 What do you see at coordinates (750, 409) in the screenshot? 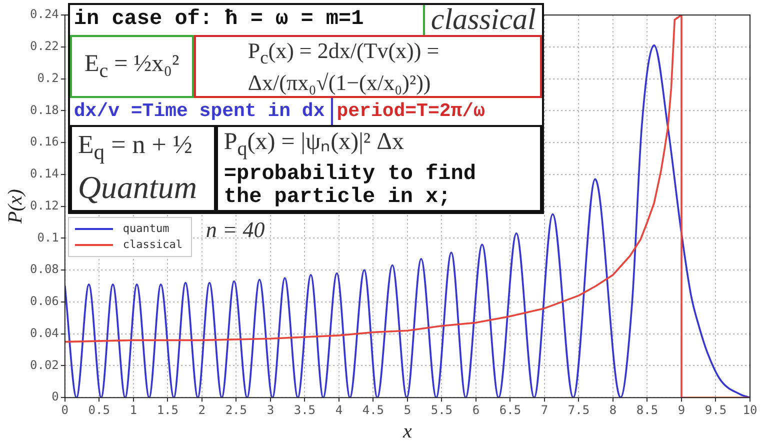
I see `x-tick-label: 10` at bounding box center [750, 409].